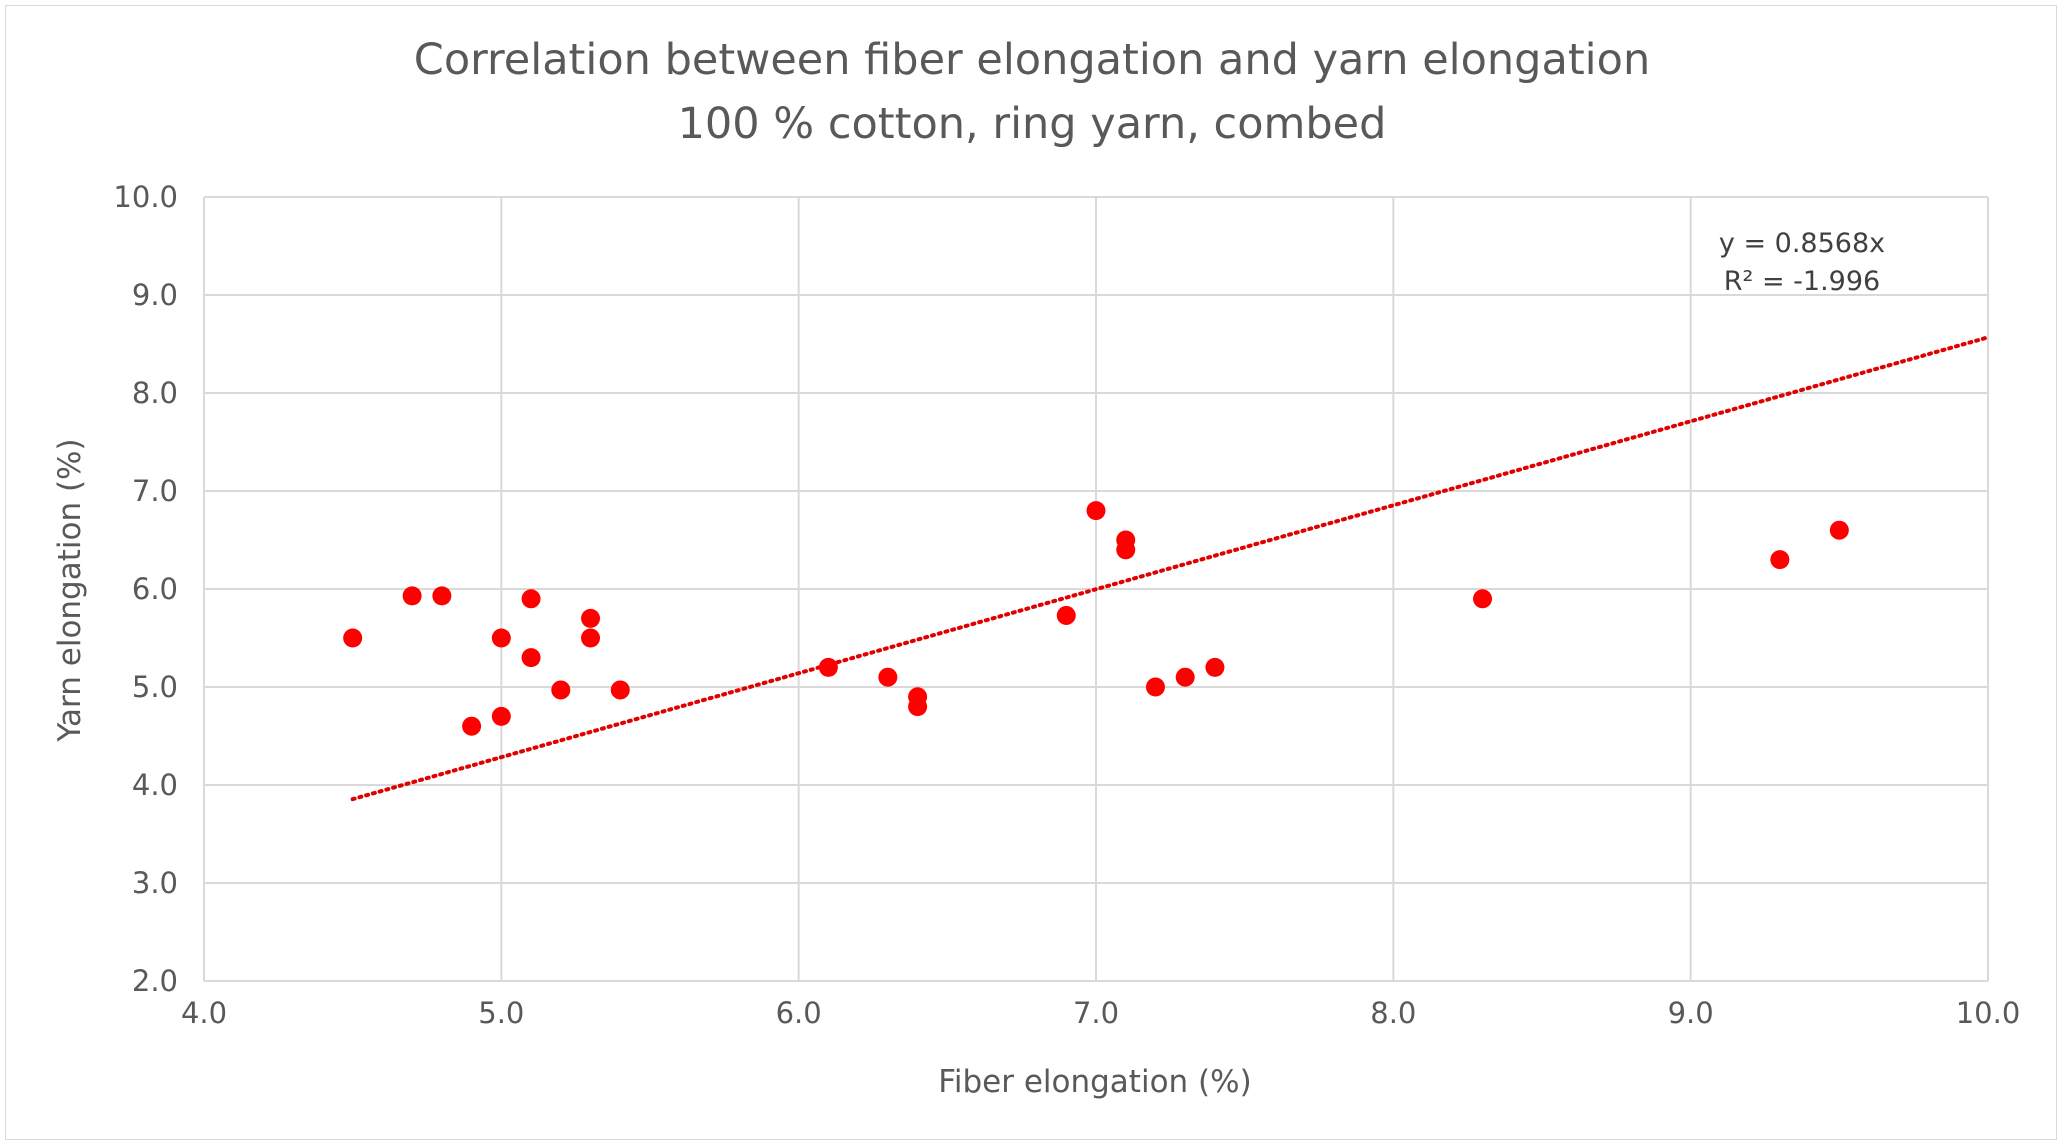  What do you see at coordinates (70, 590) in the screenshot?
I see `y-axis-title: Yarn elongation (%)` at bounding box center [70, 590].